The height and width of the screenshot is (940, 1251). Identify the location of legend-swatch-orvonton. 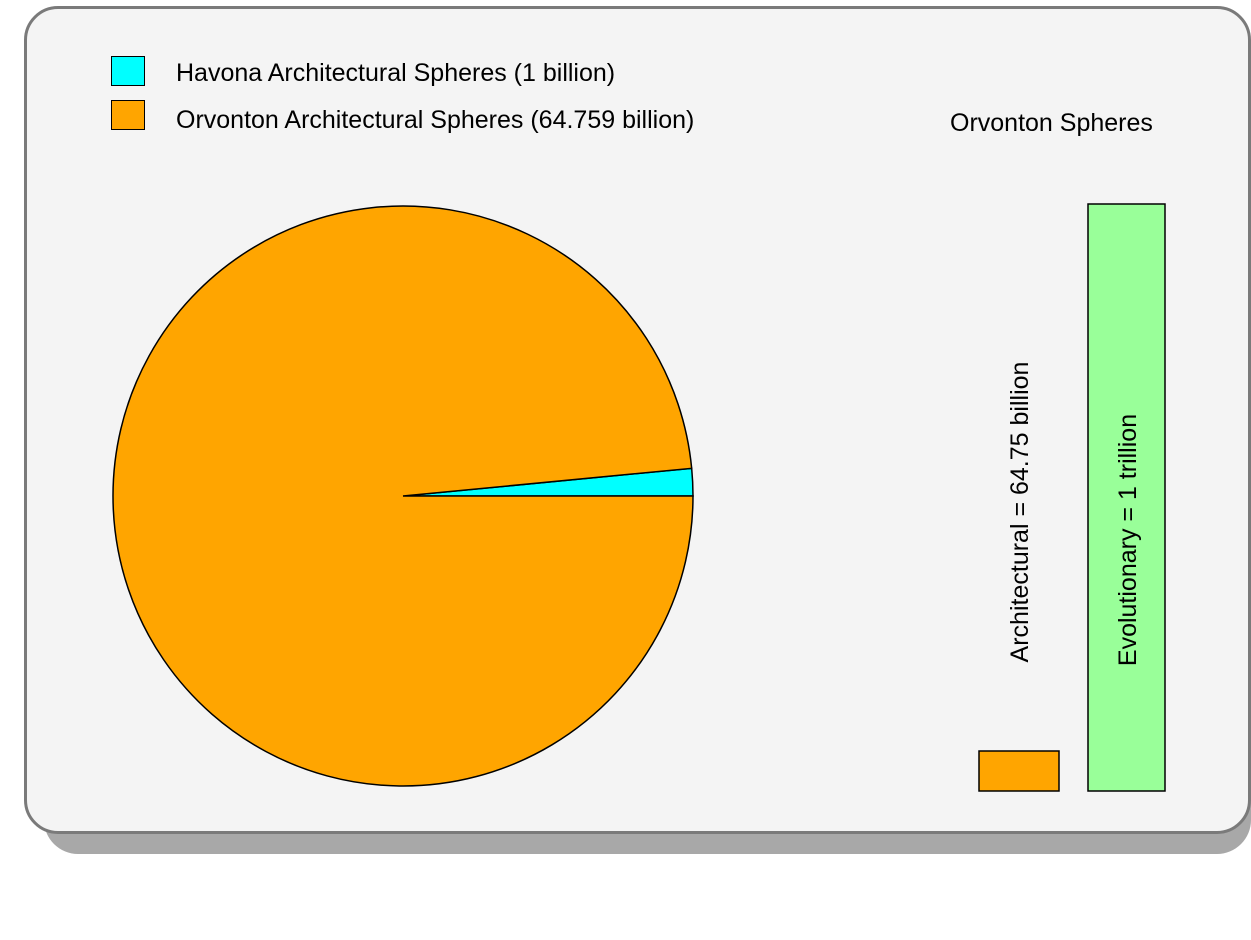
(128, 115).